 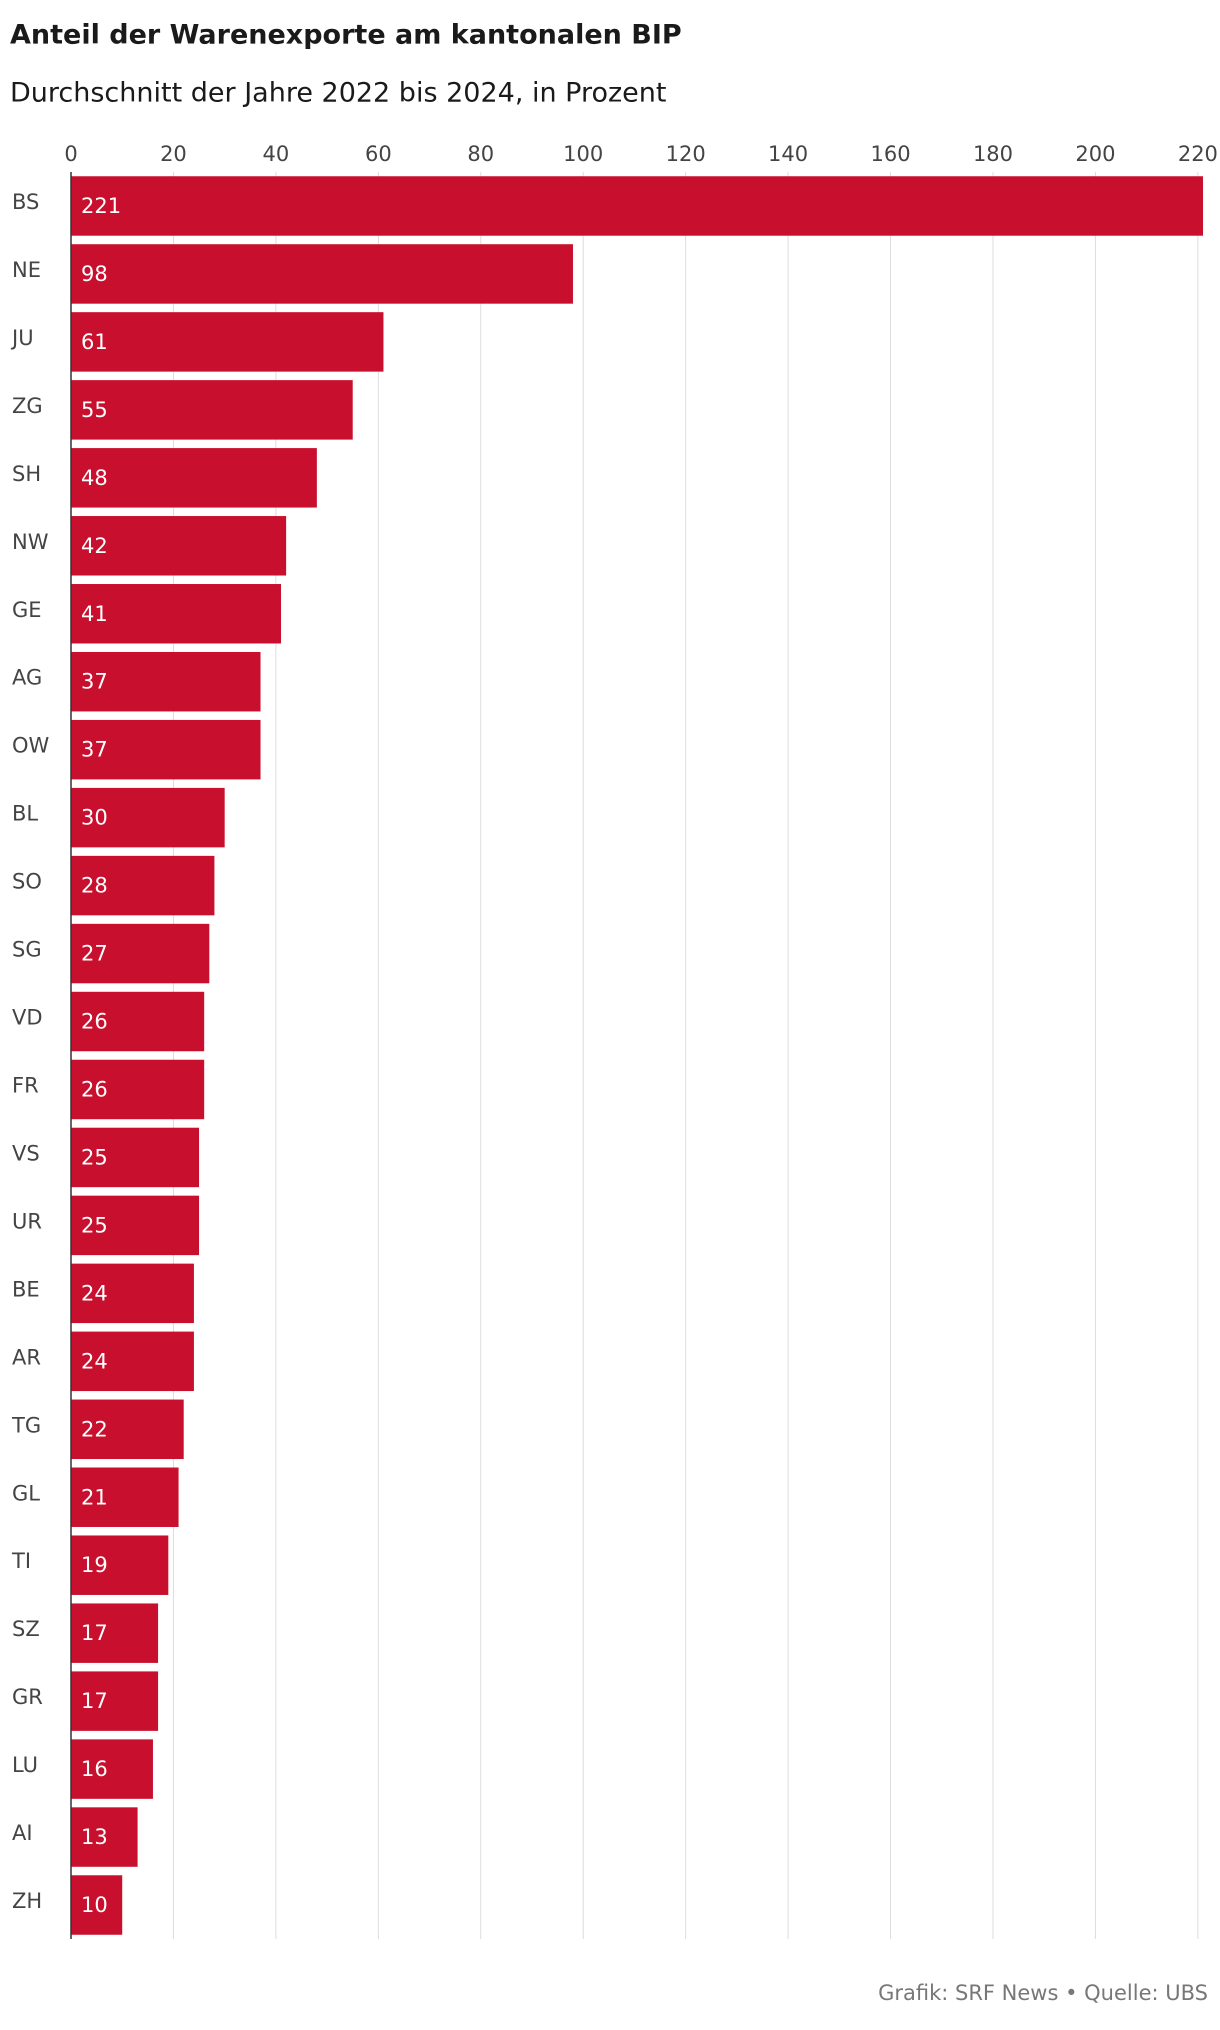 What do you see at coordinates (276, 154) in the screenshot?
I see `x-tick-label: 40` at bounding box center [276, 154].